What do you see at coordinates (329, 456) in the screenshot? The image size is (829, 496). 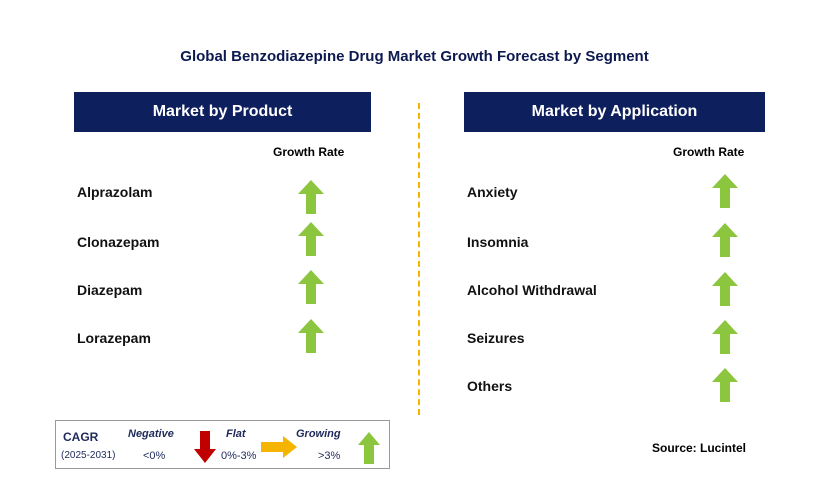 I see `legend-growing-range: >3%` at bounding box center [329, 456].